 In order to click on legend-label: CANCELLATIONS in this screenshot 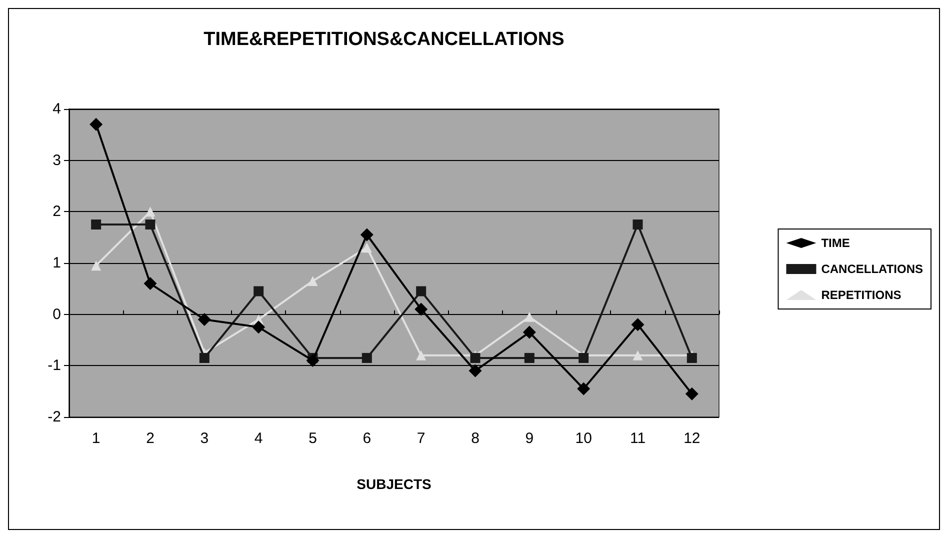, I will do `click(872, 269)`.